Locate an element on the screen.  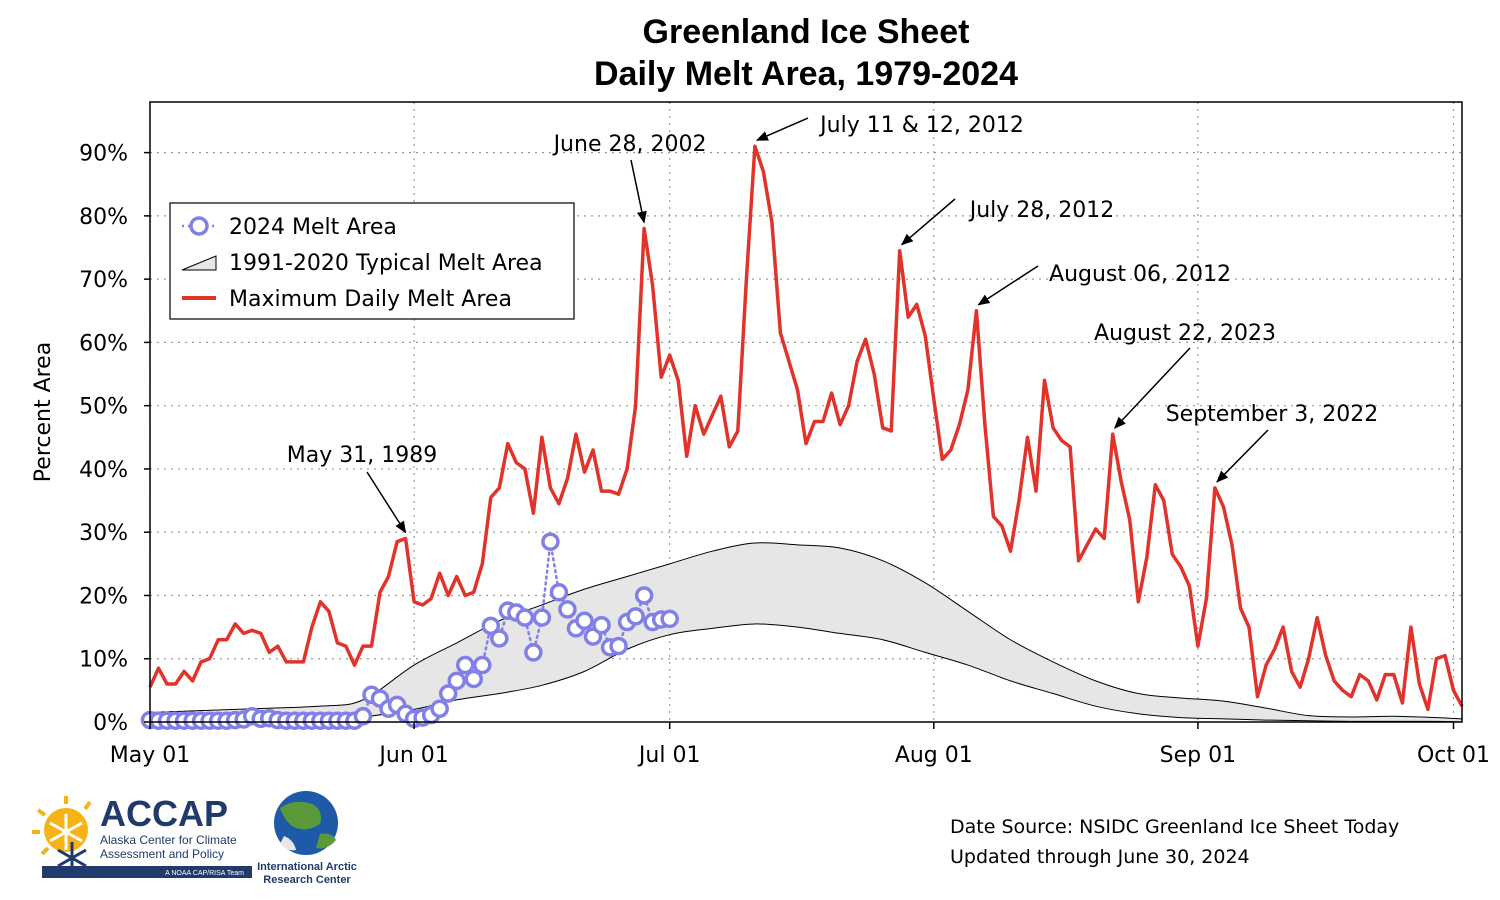
accap-name: ACCAP is located at coordinates (164, 813).